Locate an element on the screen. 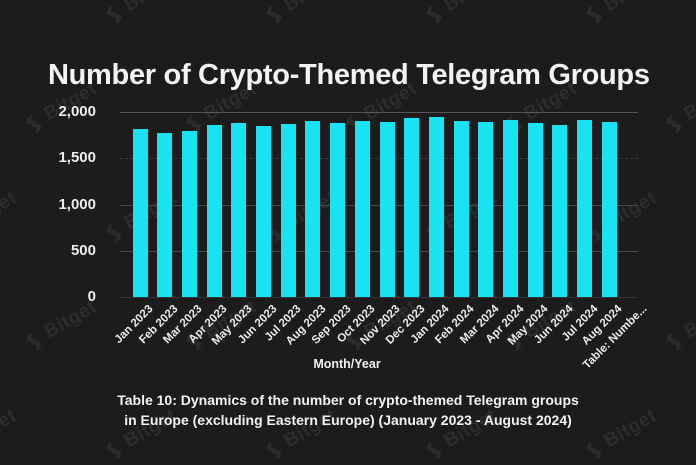  bar-may-2024 is located at coordinates (535, 210).